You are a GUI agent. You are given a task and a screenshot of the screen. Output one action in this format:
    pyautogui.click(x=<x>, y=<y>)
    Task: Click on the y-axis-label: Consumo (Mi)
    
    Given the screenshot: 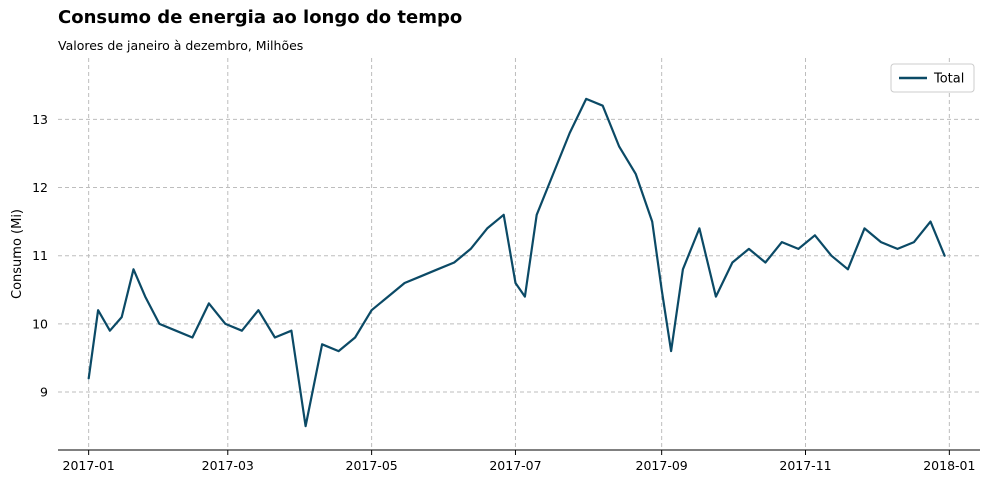 What is the action you would take?
    pyautogui.click(x=17, y=254)
    